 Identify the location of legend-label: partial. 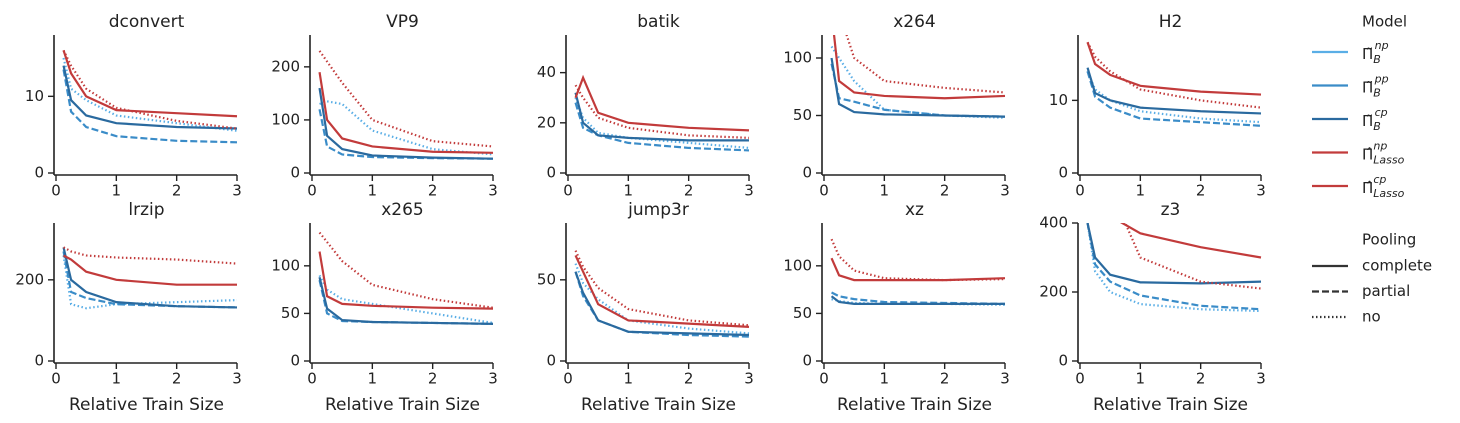
(1386, 291).